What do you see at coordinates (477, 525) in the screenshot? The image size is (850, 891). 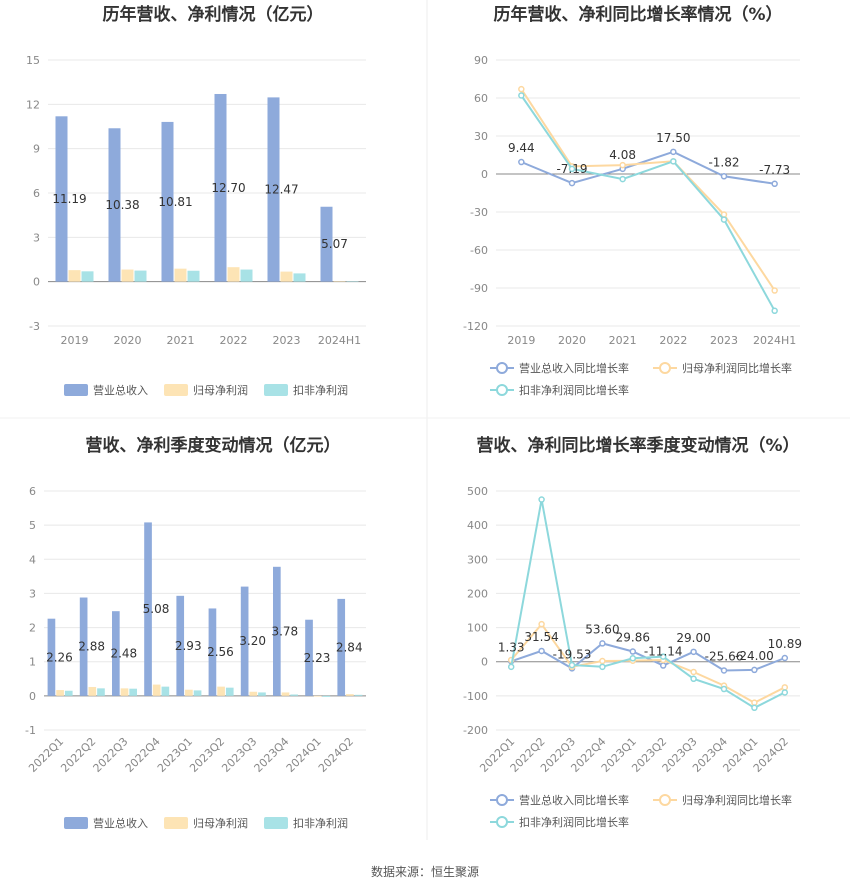 I see `y-tick-label: 400` at bounding box center [477, 525].